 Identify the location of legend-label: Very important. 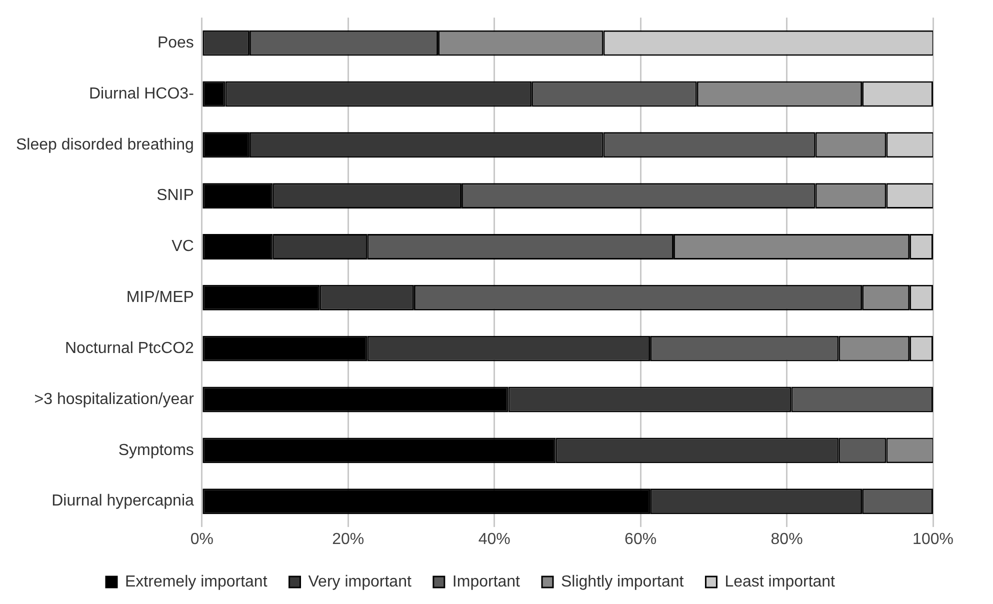
(360, 581).